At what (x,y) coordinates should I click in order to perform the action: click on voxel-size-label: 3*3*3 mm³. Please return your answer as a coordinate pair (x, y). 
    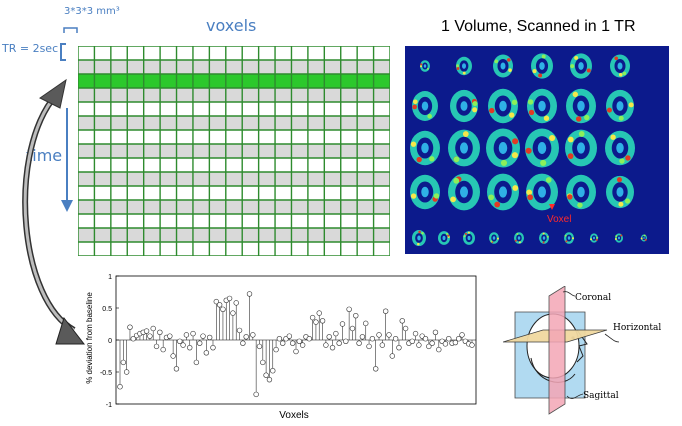
    Looking at the image, I should click on (92, 11).